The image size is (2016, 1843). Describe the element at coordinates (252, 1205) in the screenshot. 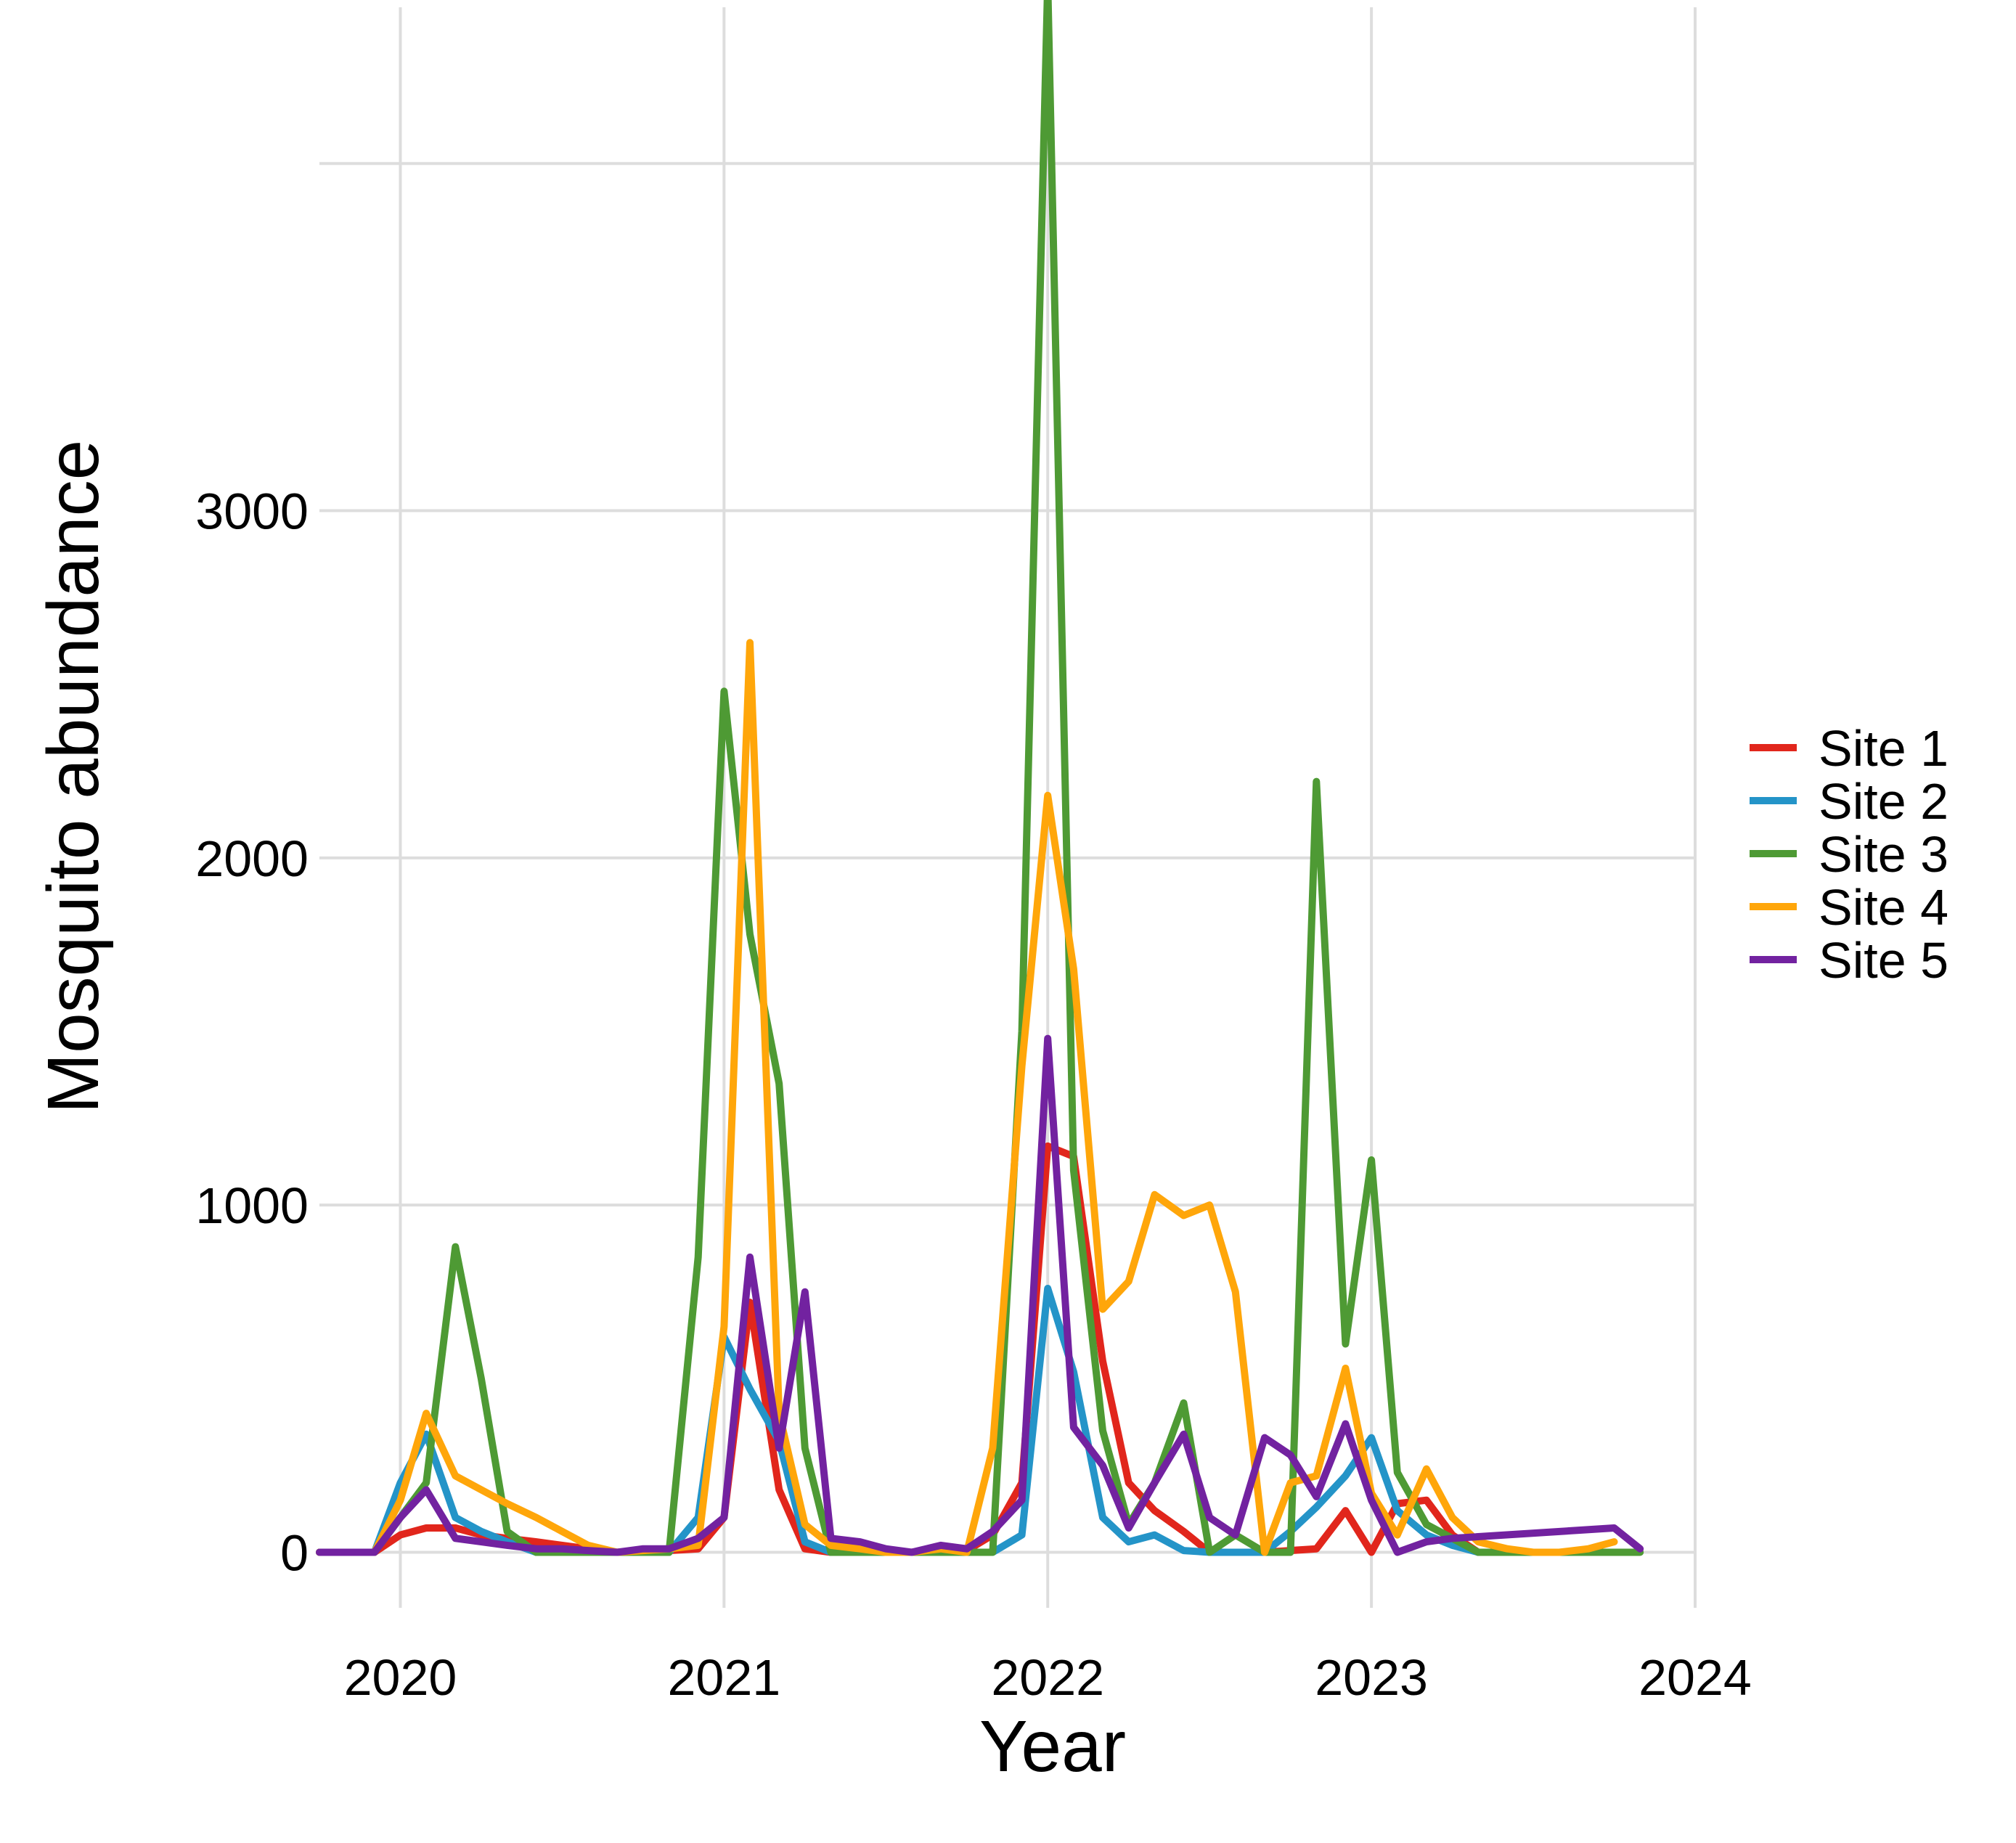

I see `y-tick-label: 1000` at that location.